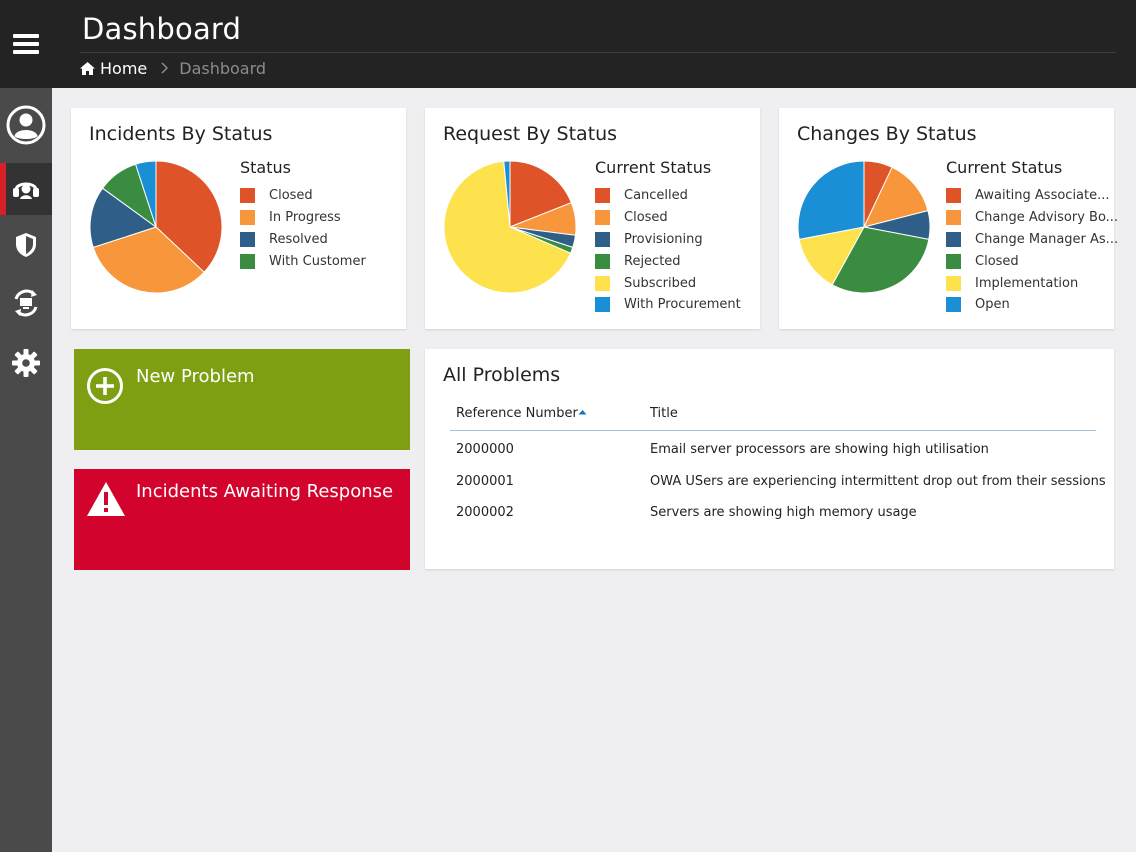  I want to click on row-title: Servers are showing high memory usage, so click(783, 512).